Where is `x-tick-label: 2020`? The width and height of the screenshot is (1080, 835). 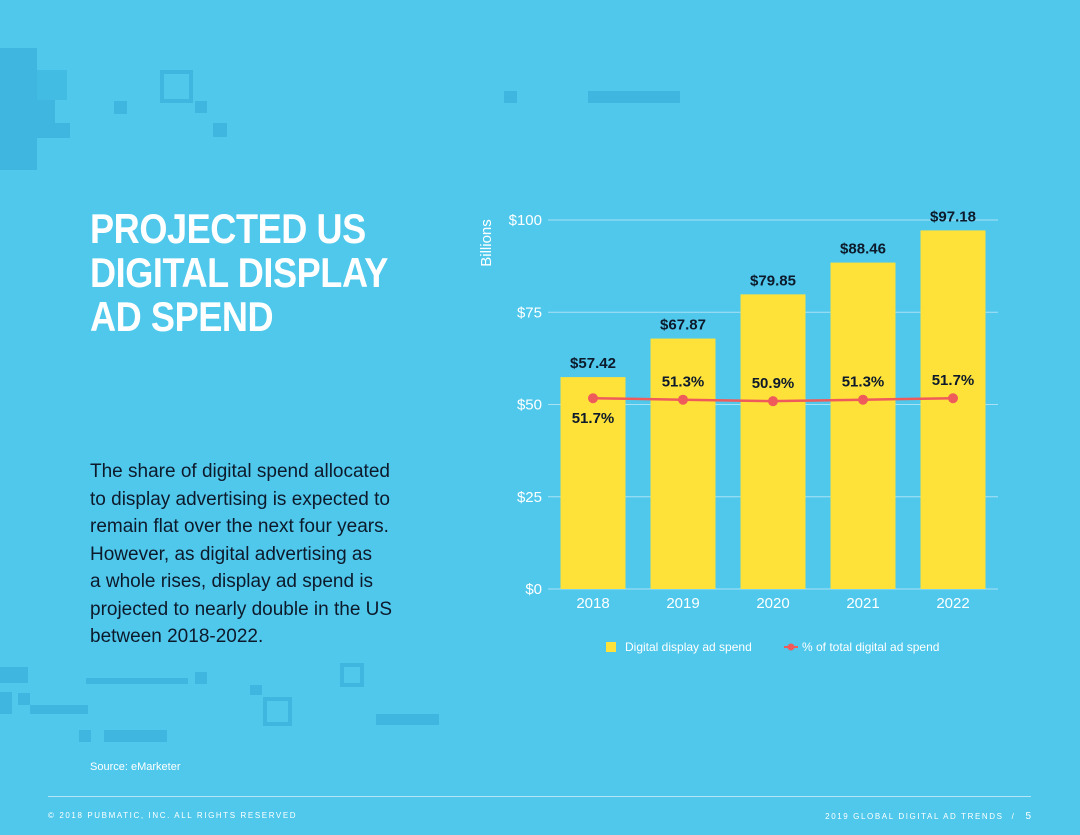
x-tick-label: 2020 is located at coordinates (772, 603).